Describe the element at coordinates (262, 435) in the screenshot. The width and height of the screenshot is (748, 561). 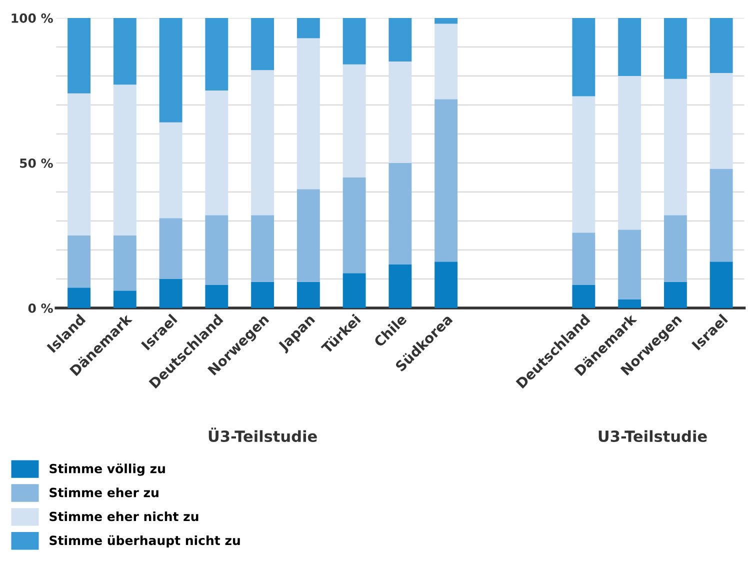
I see `text: Ü3-Teilstudie` at that location.